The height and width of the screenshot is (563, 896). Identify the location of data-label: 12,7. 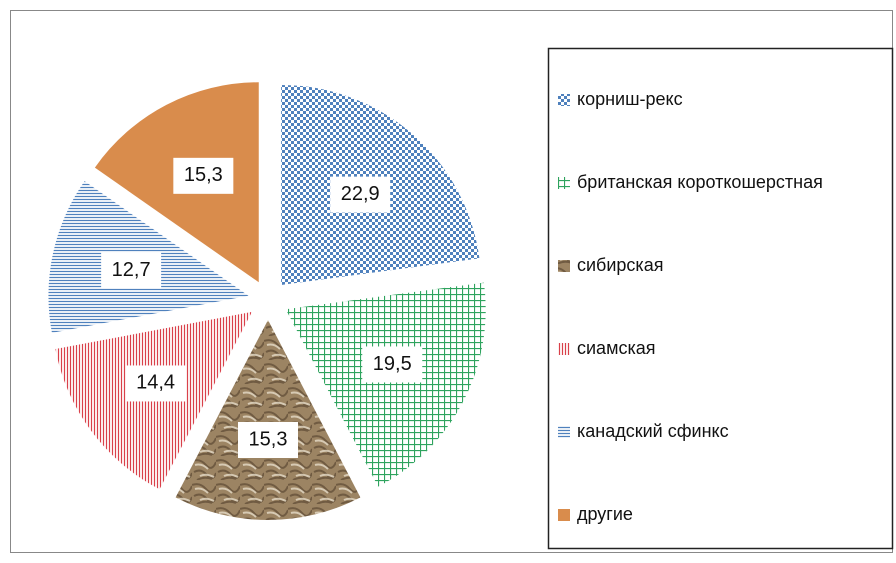
(131, 270).